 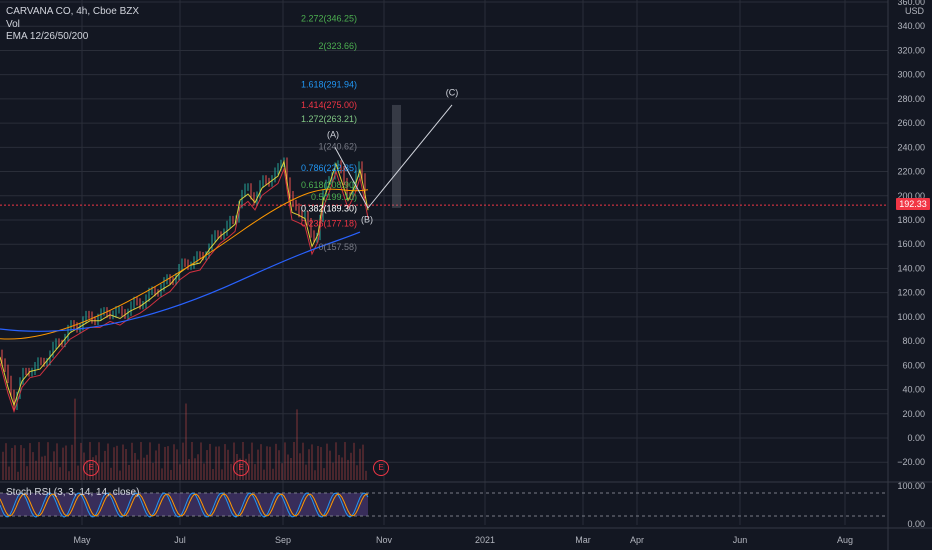 I want to click on earnings-marker-3: E, so click(x=381, y=468).